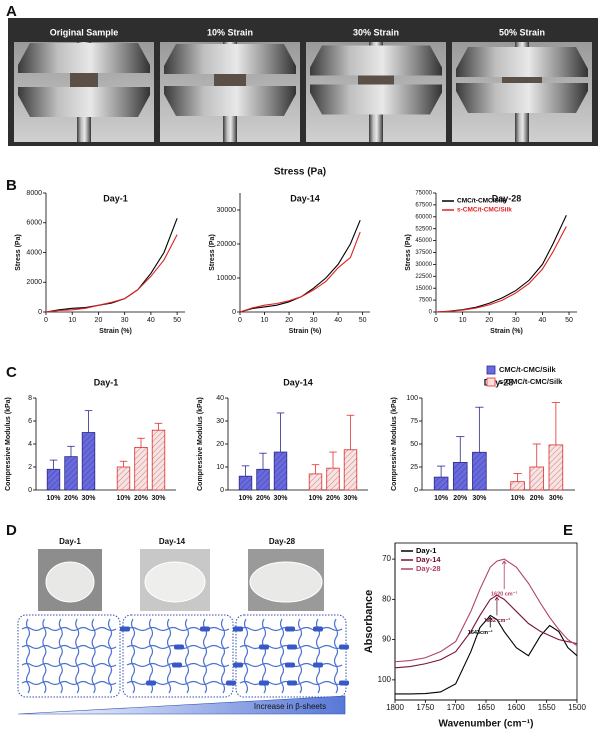 The width and height of the screenshot is (603, 737). Describe the element at coordinates (30, 444) in the screenshot. I see `y-tick-label: 4` at that location.